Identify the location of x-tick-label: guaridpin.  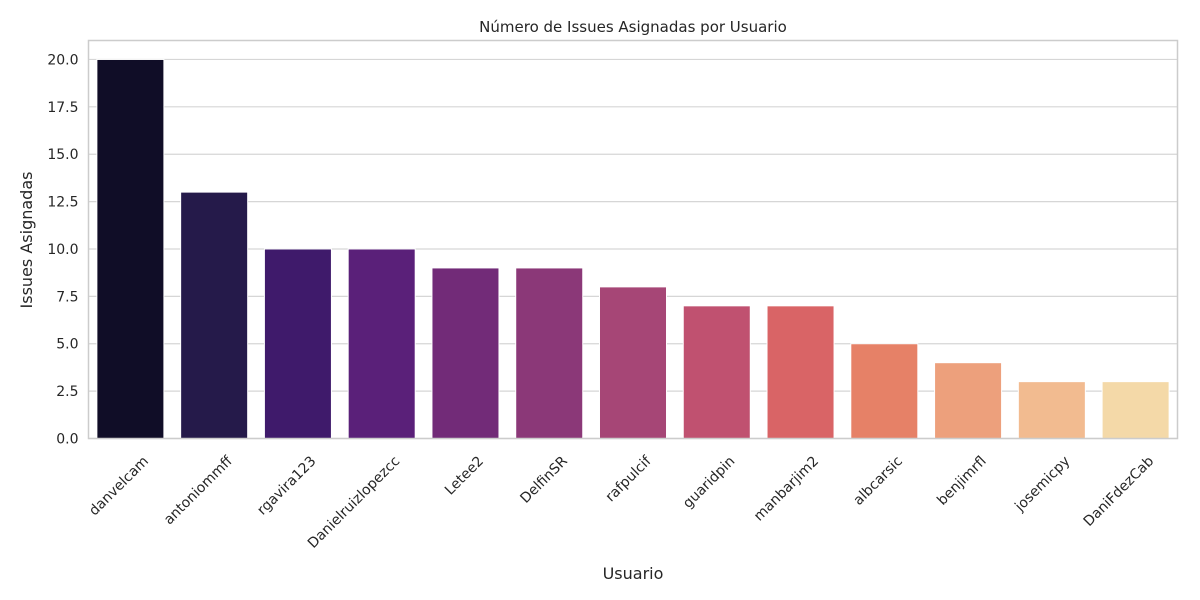
(709, 482).